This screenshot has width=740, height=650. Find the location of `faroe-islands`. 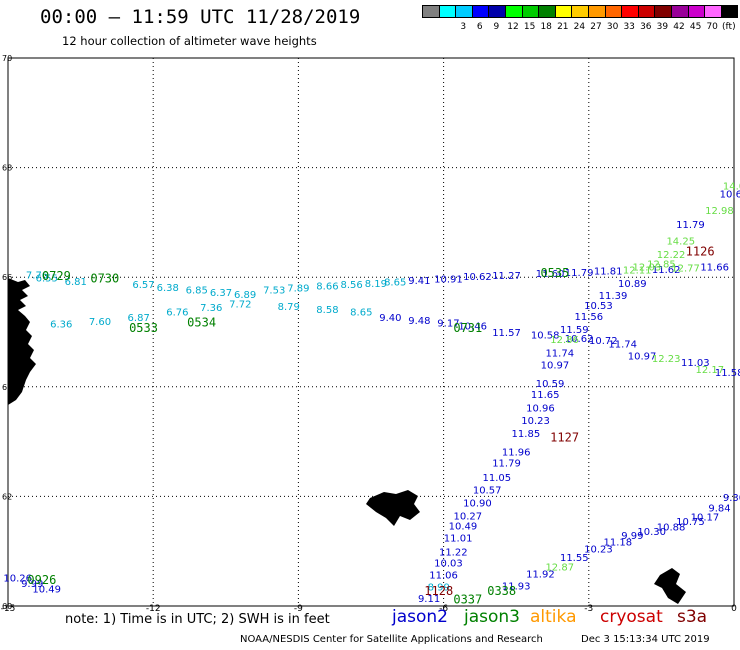

faroe-islands is located at coordinates (393, 508).